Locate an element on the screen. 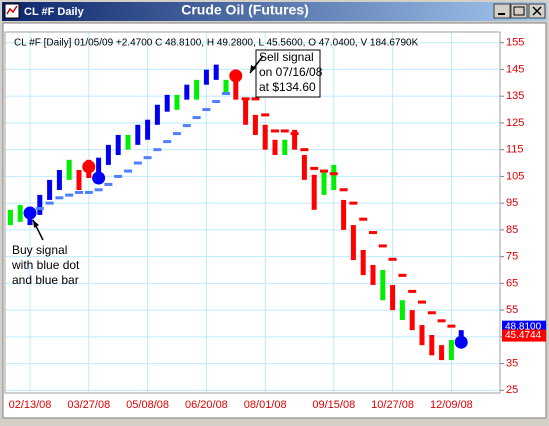 The width and height of the screenshot is (549, 426). y-tick-label: 155 is located at coordinates (515, 43).